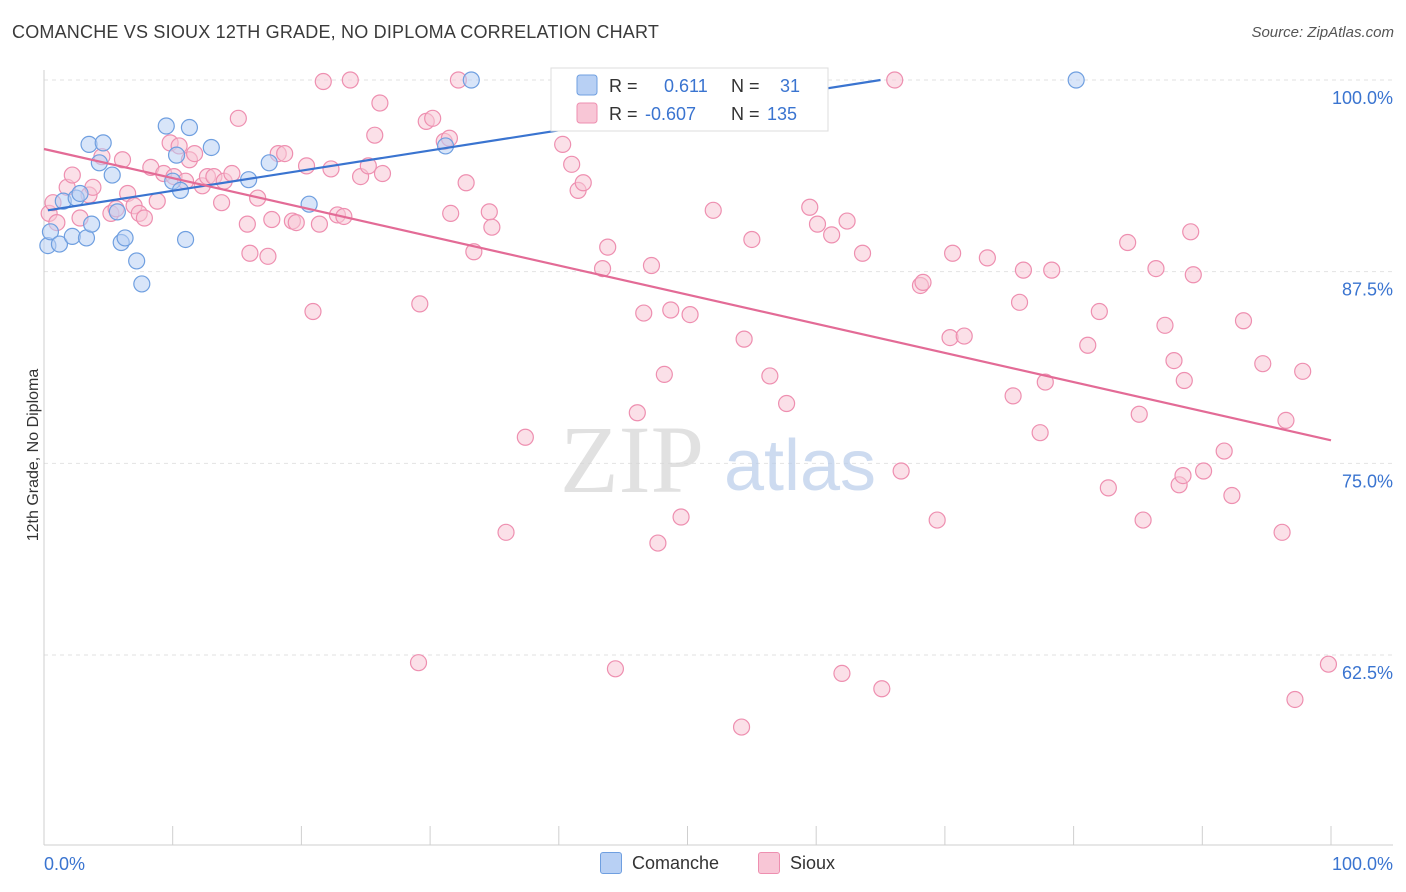  What do you see at coordinates (623, 86) in the screenshot?
I see `legend-r-label-comanche: R =` at bounding box center [623, 86].